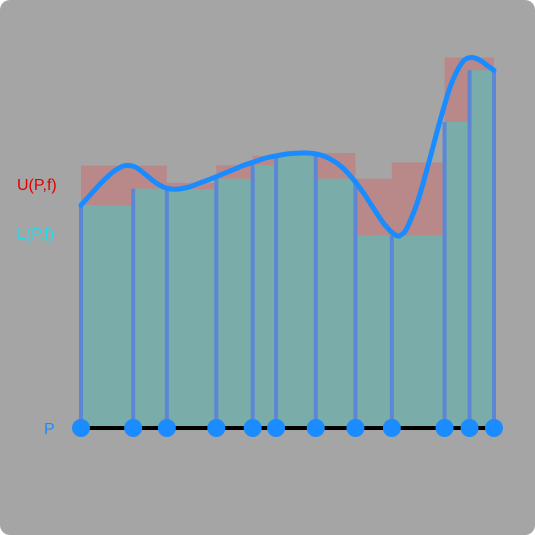  Describe the element at coordinates (49, 429) in the screenshot. I see `partition-label: P` at that location.